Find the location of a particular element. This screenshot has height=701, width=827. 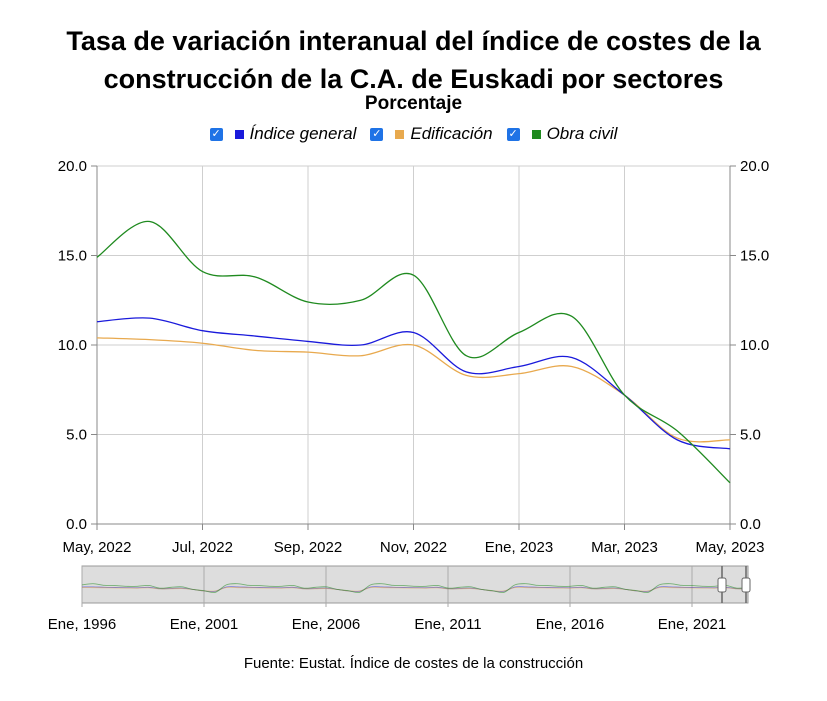

legend-item-edificacion: ✓ Edificación is located at coordinates (431, 134).